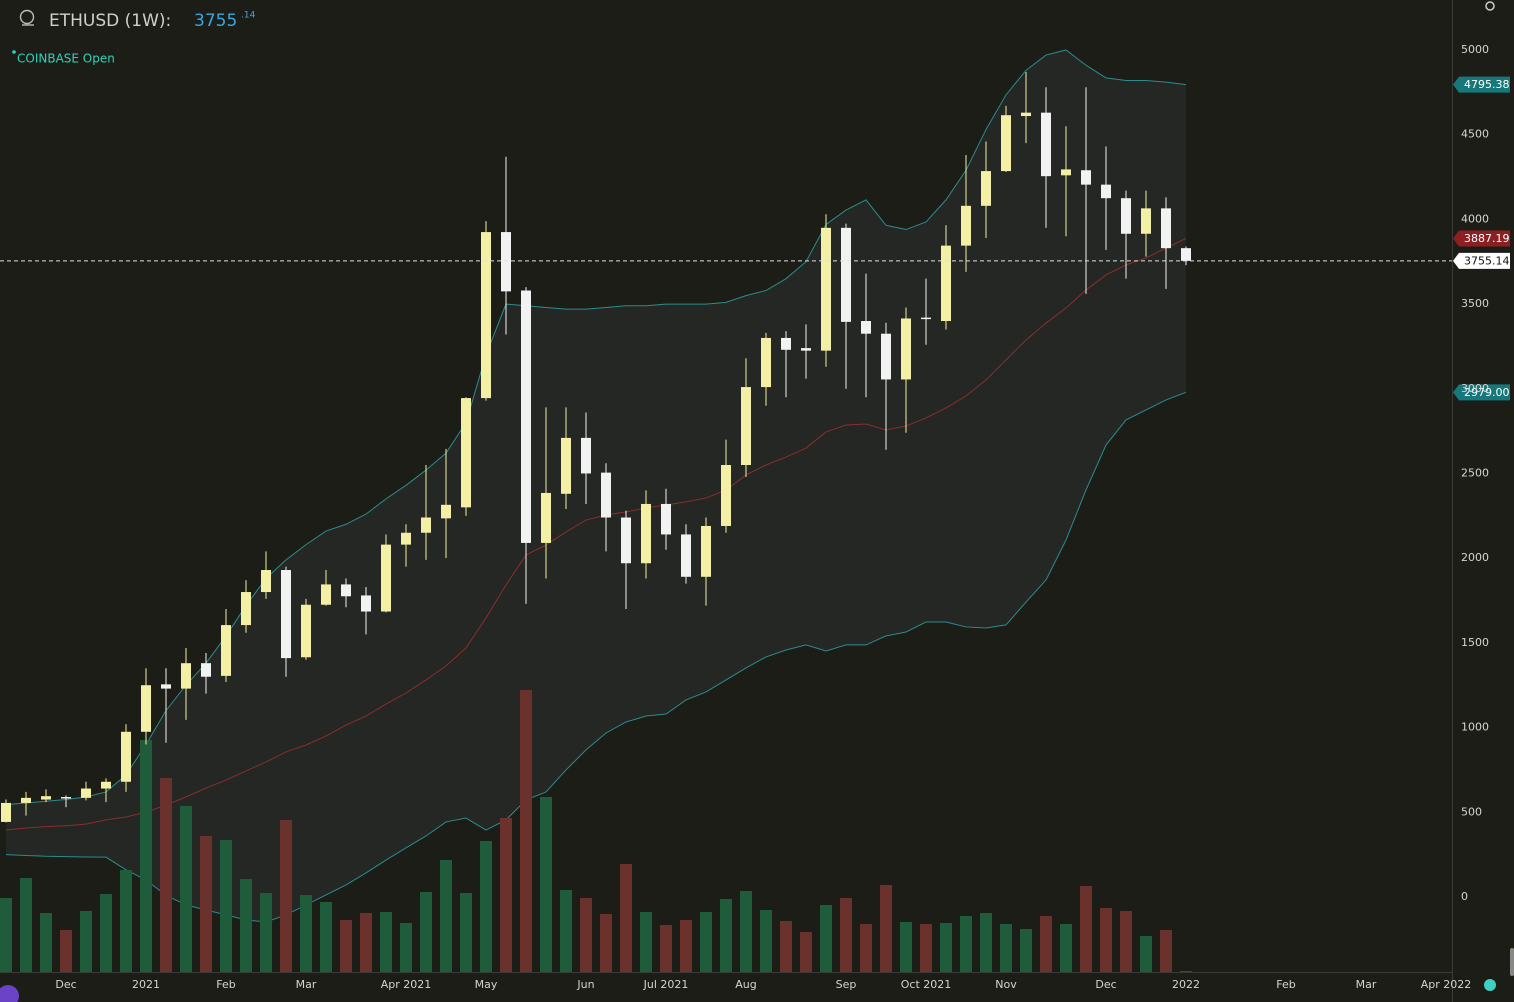 This screenshot has height=1002, width=1514. Describe the element at coordinates (1446, 984) in the screenshot. I see `x-tick-label: Apr 2022` at that location.